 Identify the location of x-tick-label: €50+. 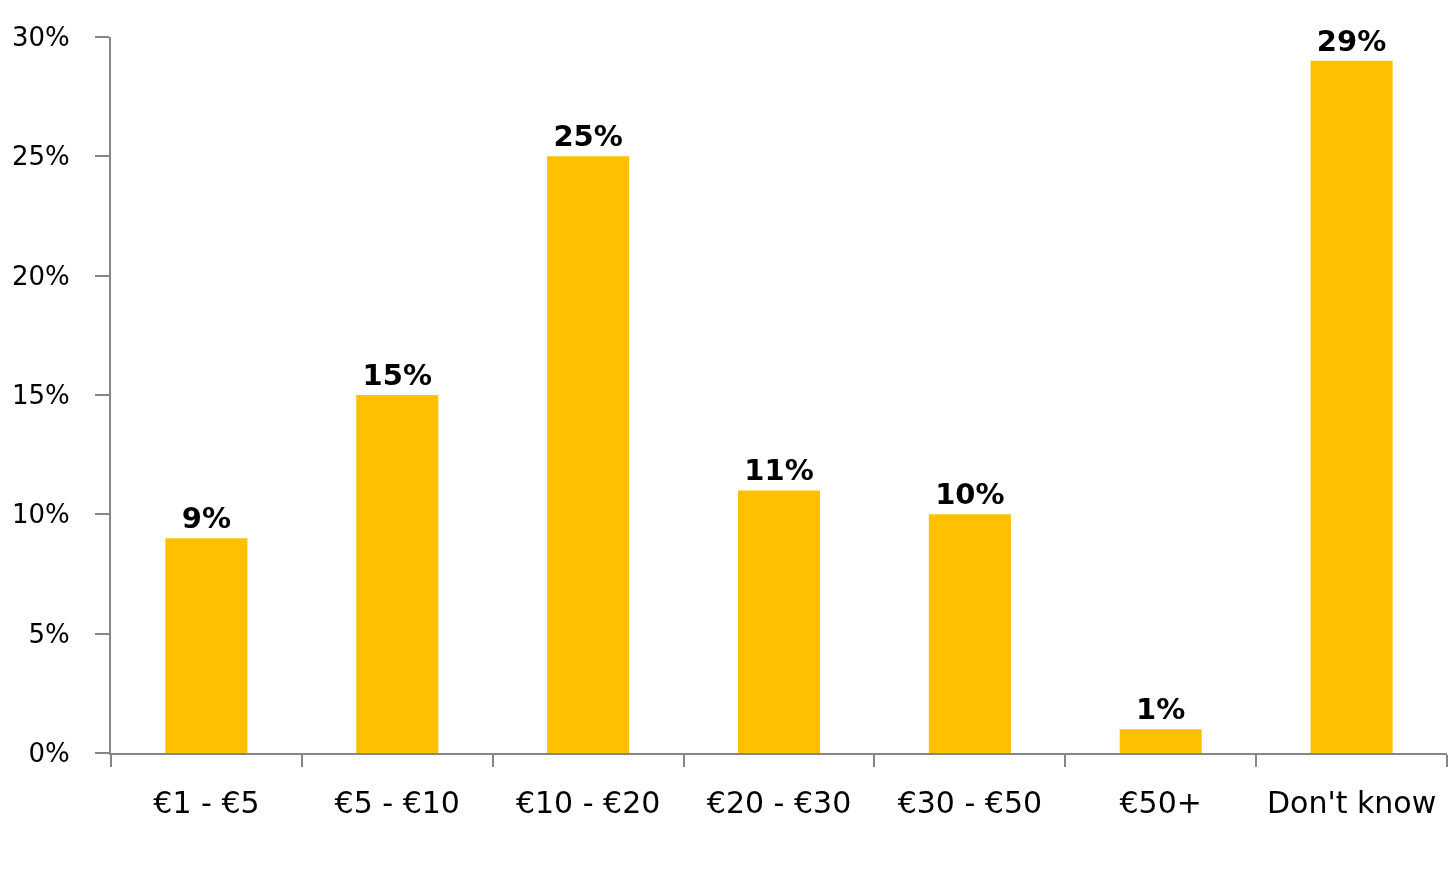
(1160, 802).